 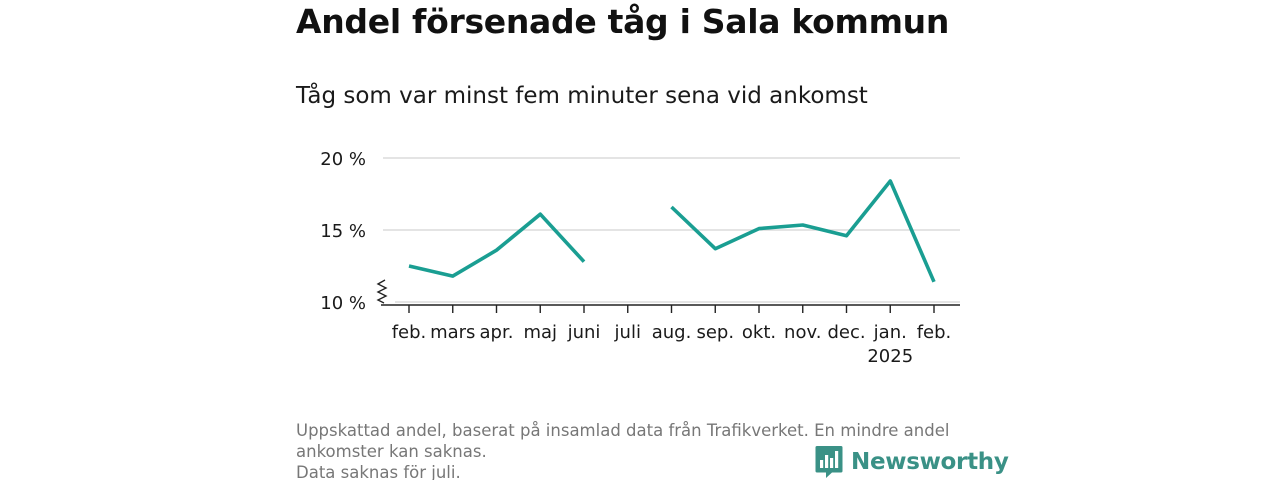 I want to click on x-tick-label: okt., so click(x=759, y=332).